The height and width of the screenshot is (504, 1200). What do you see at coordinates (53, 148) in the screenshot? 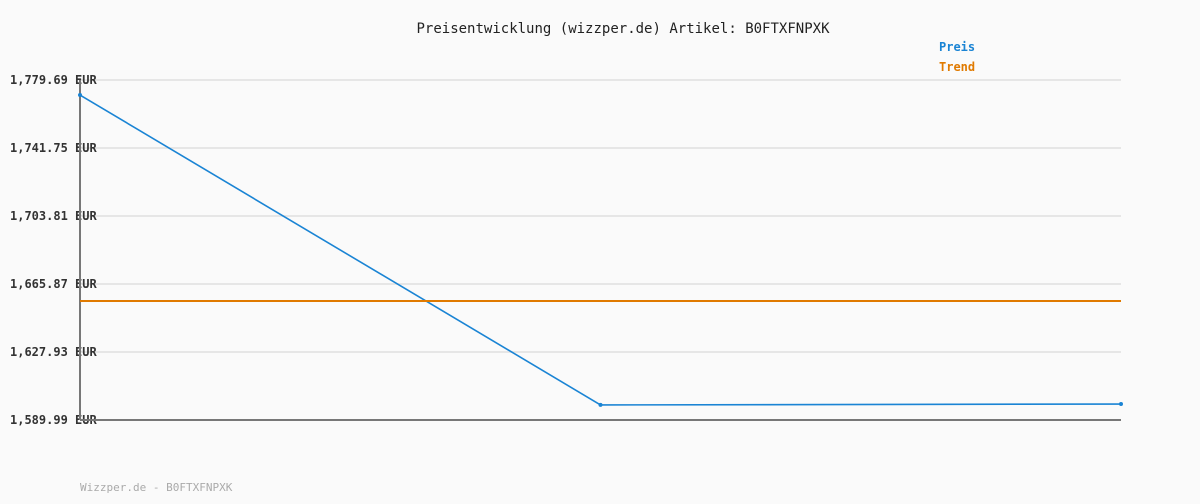
I see `y-tick-label: 1,741.75 EUR` at bounding box center [53, 148].